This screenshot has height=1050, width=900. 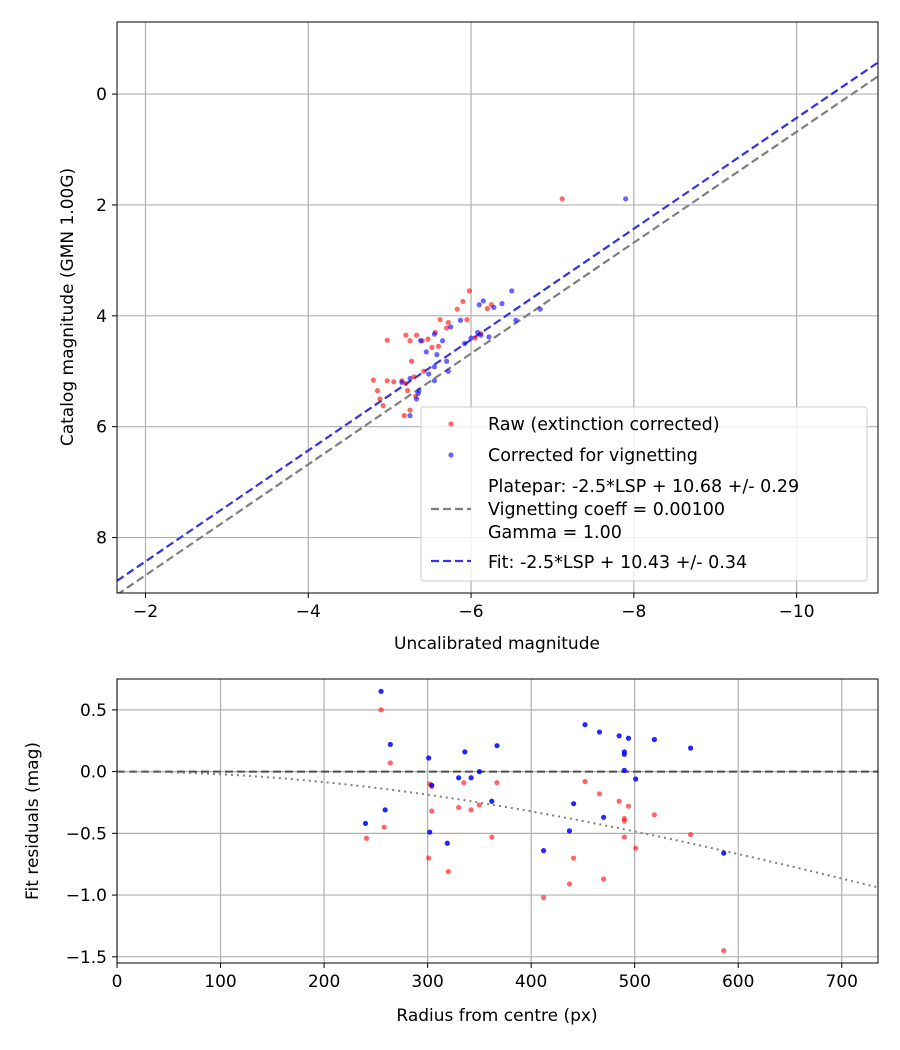 What do you see at coordinates (324, 982) in the screenshot?
I see `bottom-x-tick-label: 200` at bounding box center [324, 982].